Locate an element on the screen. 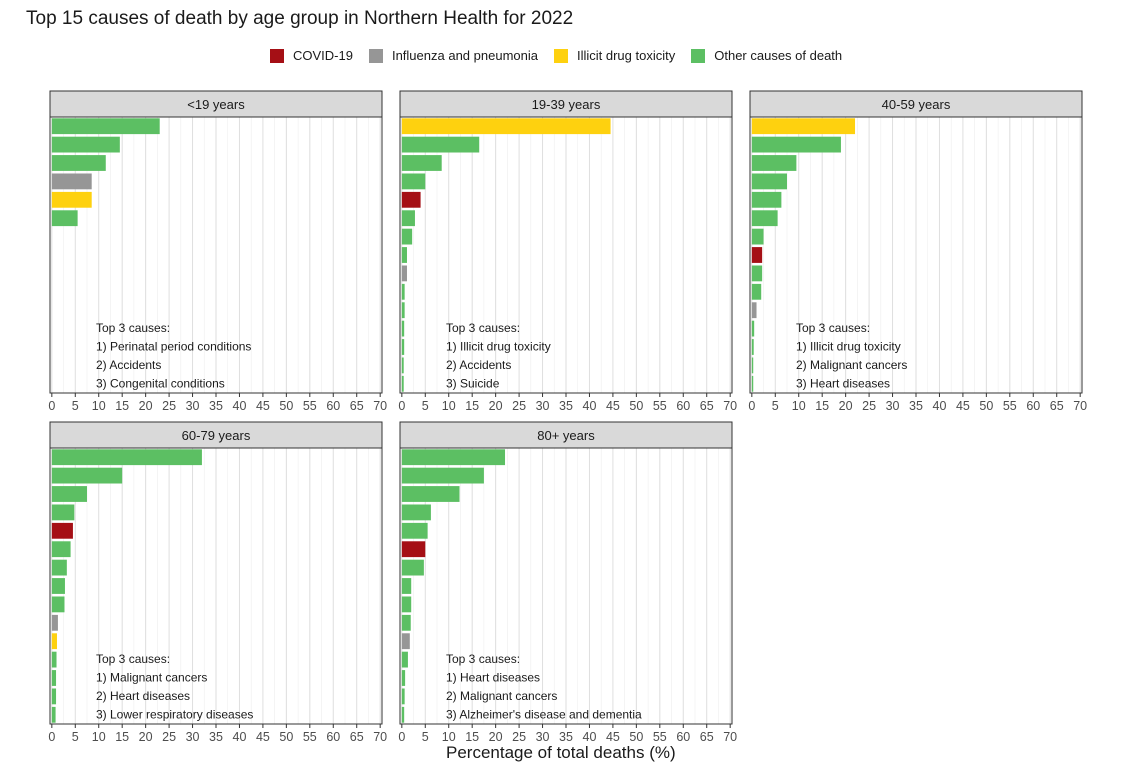  x-tick-label: 70 is located at coordinates (730, 406).